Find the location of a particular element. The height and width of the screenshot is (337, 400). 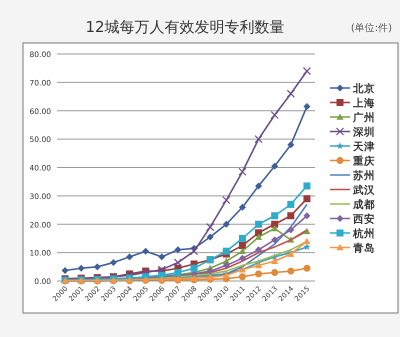

legend-label: 西安 is located at coordinates (363, 219).